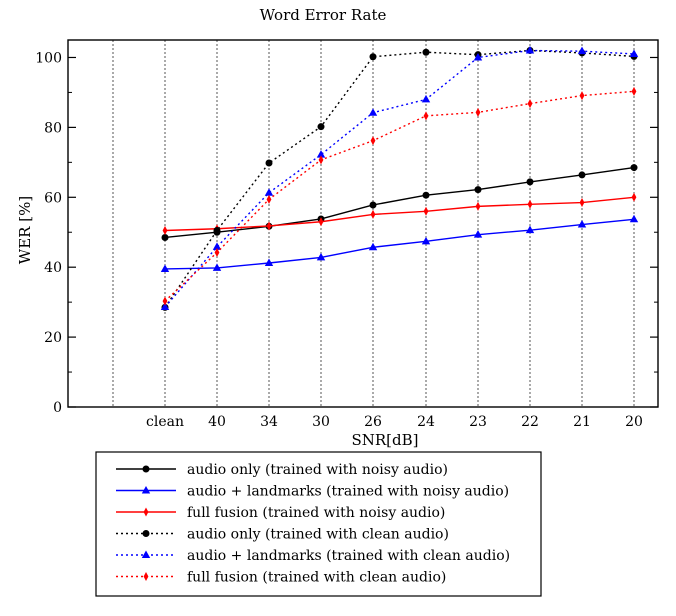 The height and width of the screenshot is (616, 676). Describe the element at coordinates (316, 578) in the screenshot. I see `legend-entry: full fusion (trained with clean audio)` at that location.